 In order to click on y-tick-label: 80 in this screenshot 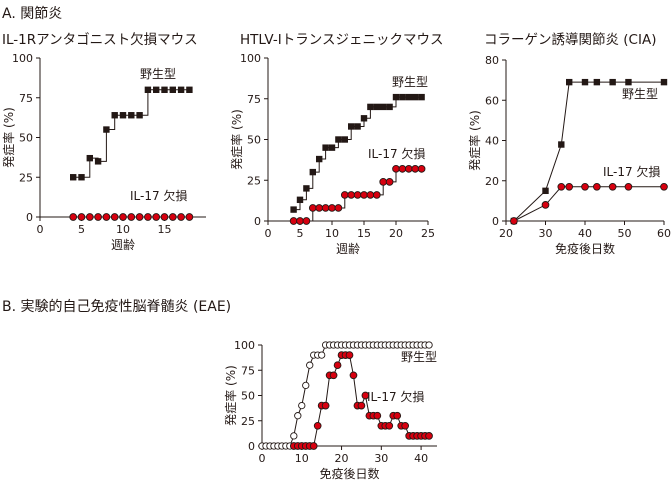, I will do `click(492, 60)`.